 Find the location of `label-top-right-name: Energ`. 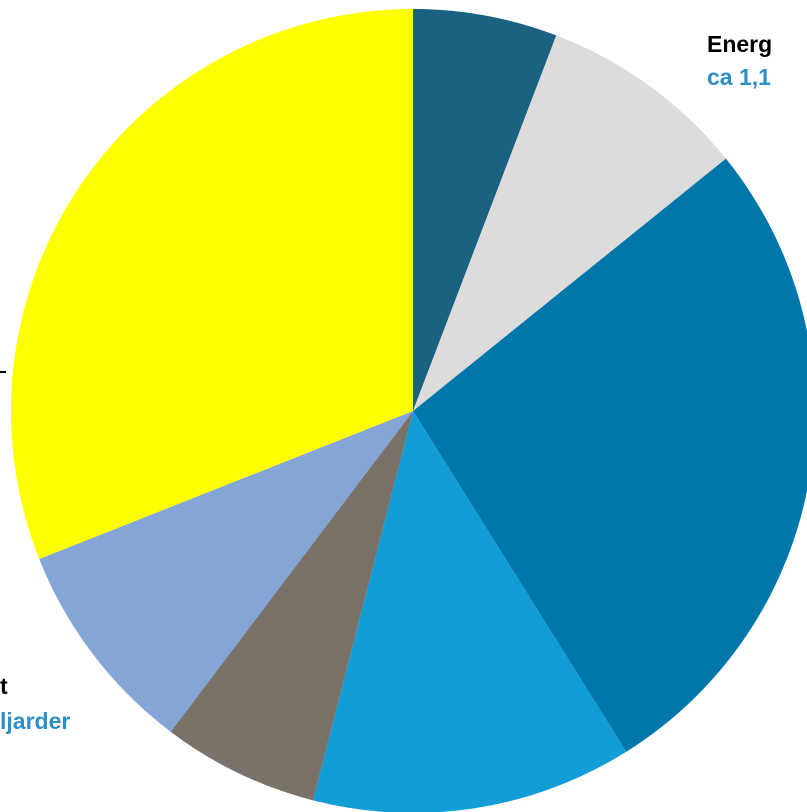

label-top-right-name: Energ is located at coordinates (740, 44).